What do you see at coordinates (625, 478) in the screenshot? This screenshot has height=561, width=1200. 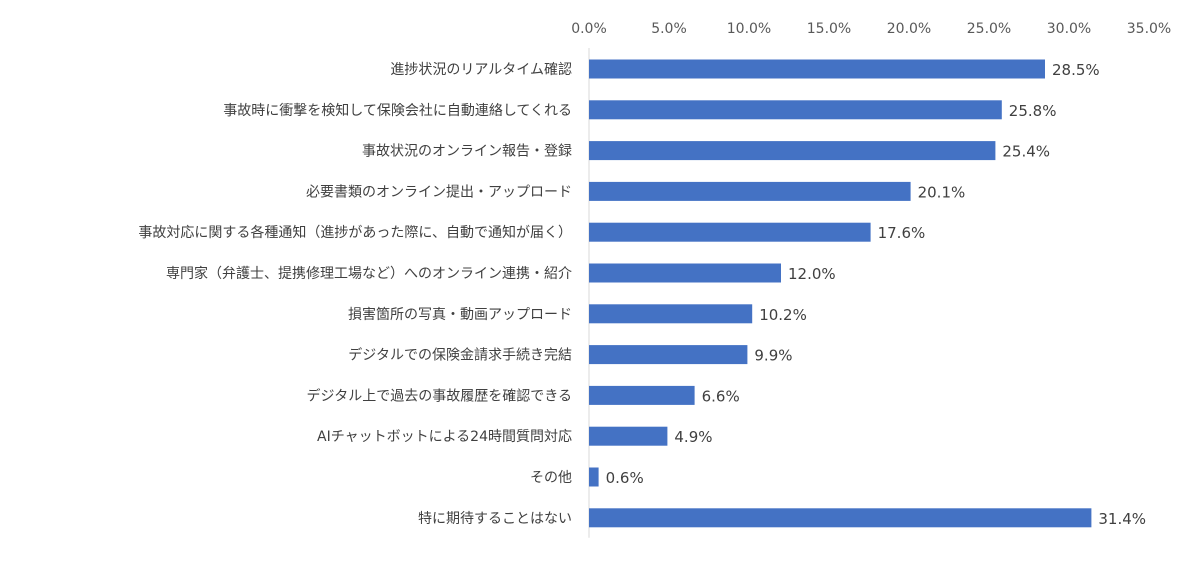 I see `data-label: 0.6%` at bounding box center [625, 478].